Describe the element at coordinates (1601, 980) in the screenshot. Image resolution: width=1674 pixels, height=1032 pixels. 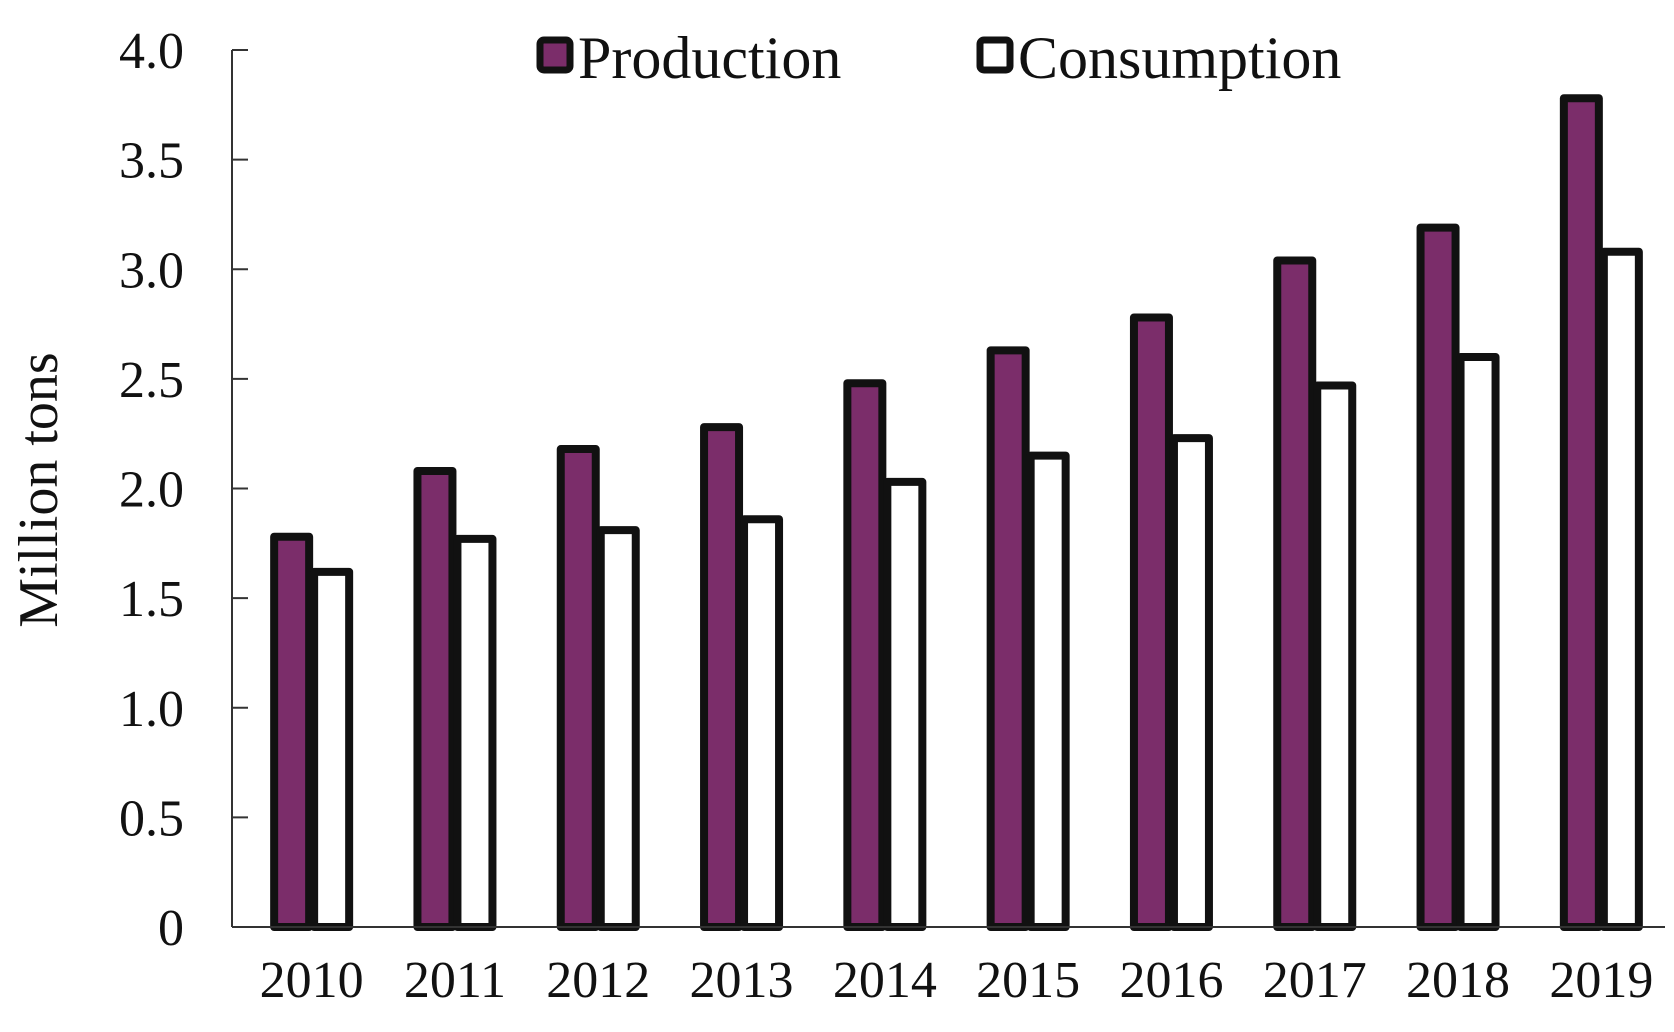
I see `x-tick-label: 2019` at that location.